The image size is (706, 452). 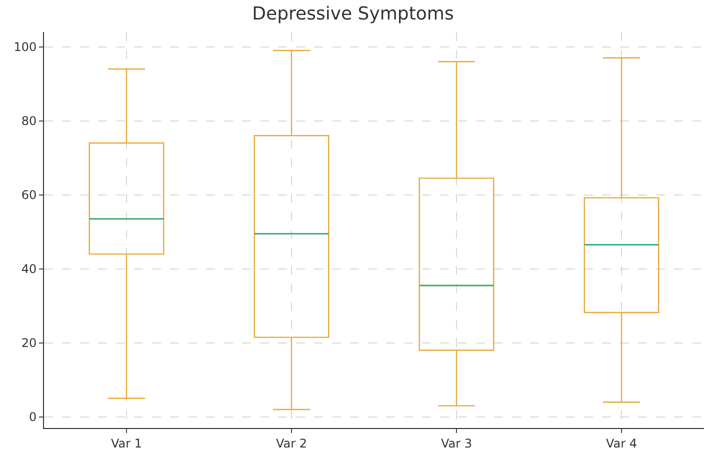 I want to click on x-tick-label: Var 3, so click(x=456, y=443).